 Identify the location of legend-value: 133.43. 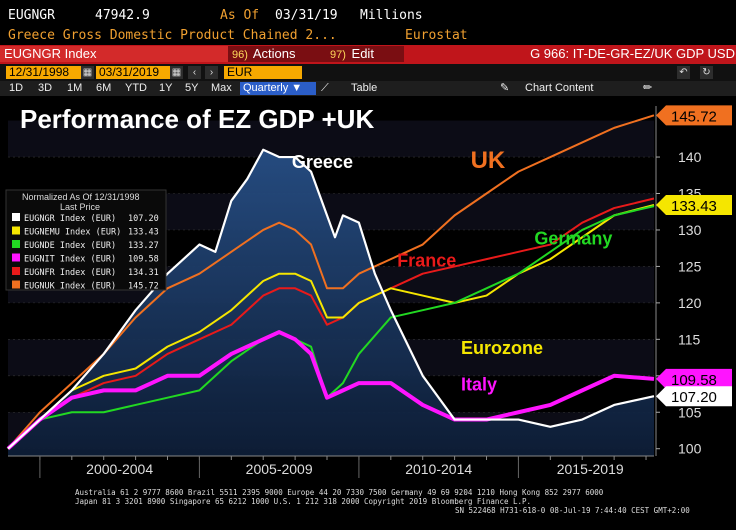
(143, 233).